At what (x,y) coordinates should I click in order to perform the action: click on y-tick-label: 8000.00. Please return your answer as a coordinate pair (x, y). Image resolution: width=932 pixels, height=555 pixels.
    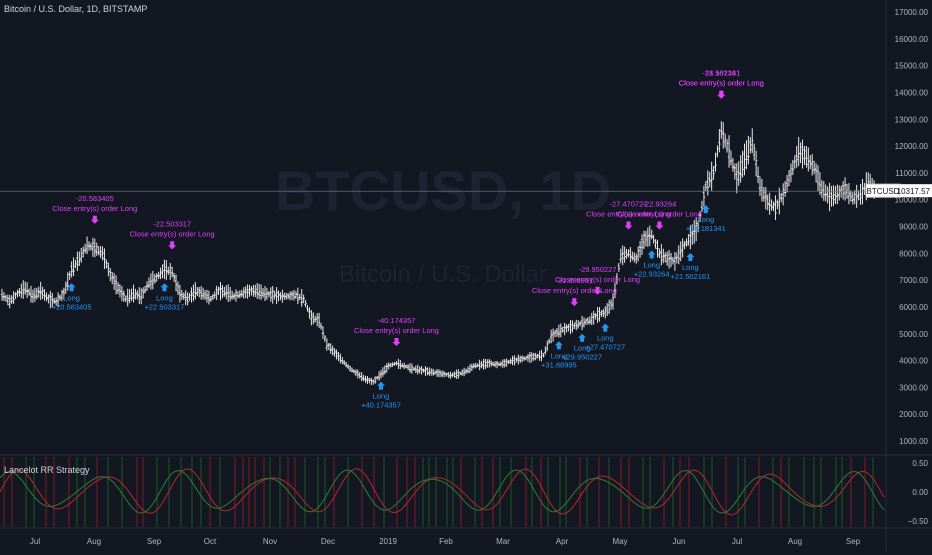
    Looking at the image, I should click on (913, 253).